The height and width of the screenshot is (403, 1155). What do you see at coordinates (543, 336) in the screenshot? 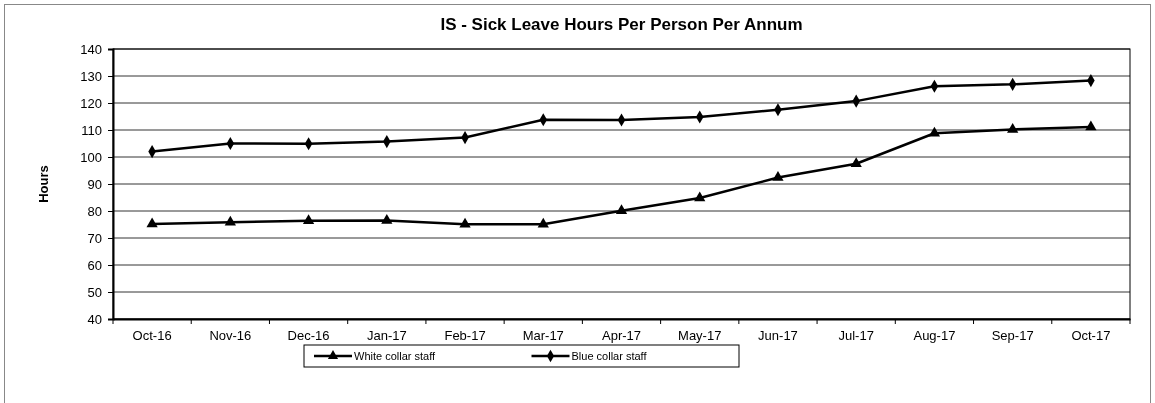
I see `x-tick-label: Mar-17` at bounding box center [543, 336].